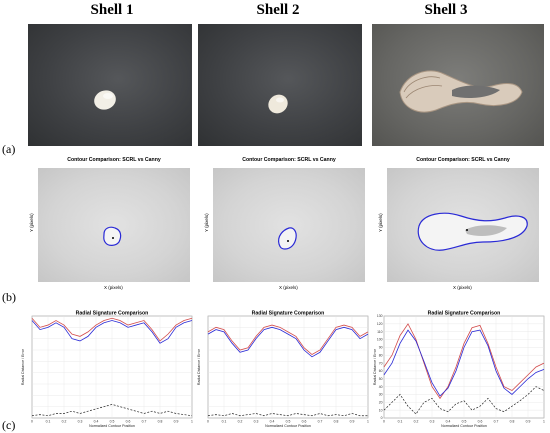 The image size is (550, 433). What do you see at coordinates (278, 10) in the screenshot?
I see `column-title-shell-2: Shell 2` at bounding box center [278, 10].